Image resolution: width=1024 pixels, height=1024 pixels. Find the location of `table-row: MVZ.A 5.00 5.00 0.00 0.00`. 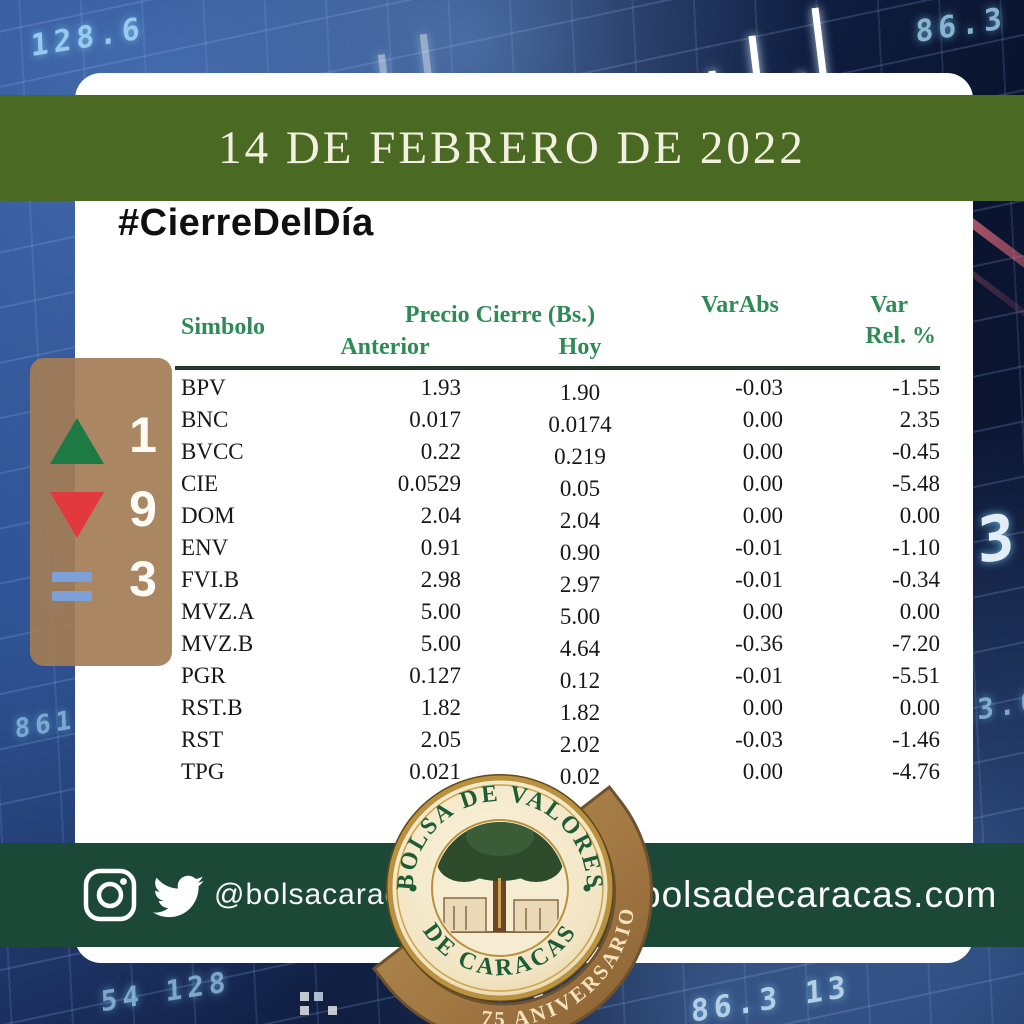

table-row: MVZ.A 5.00 5.00 0.00 0.00 is located at coordinates (557, 612).